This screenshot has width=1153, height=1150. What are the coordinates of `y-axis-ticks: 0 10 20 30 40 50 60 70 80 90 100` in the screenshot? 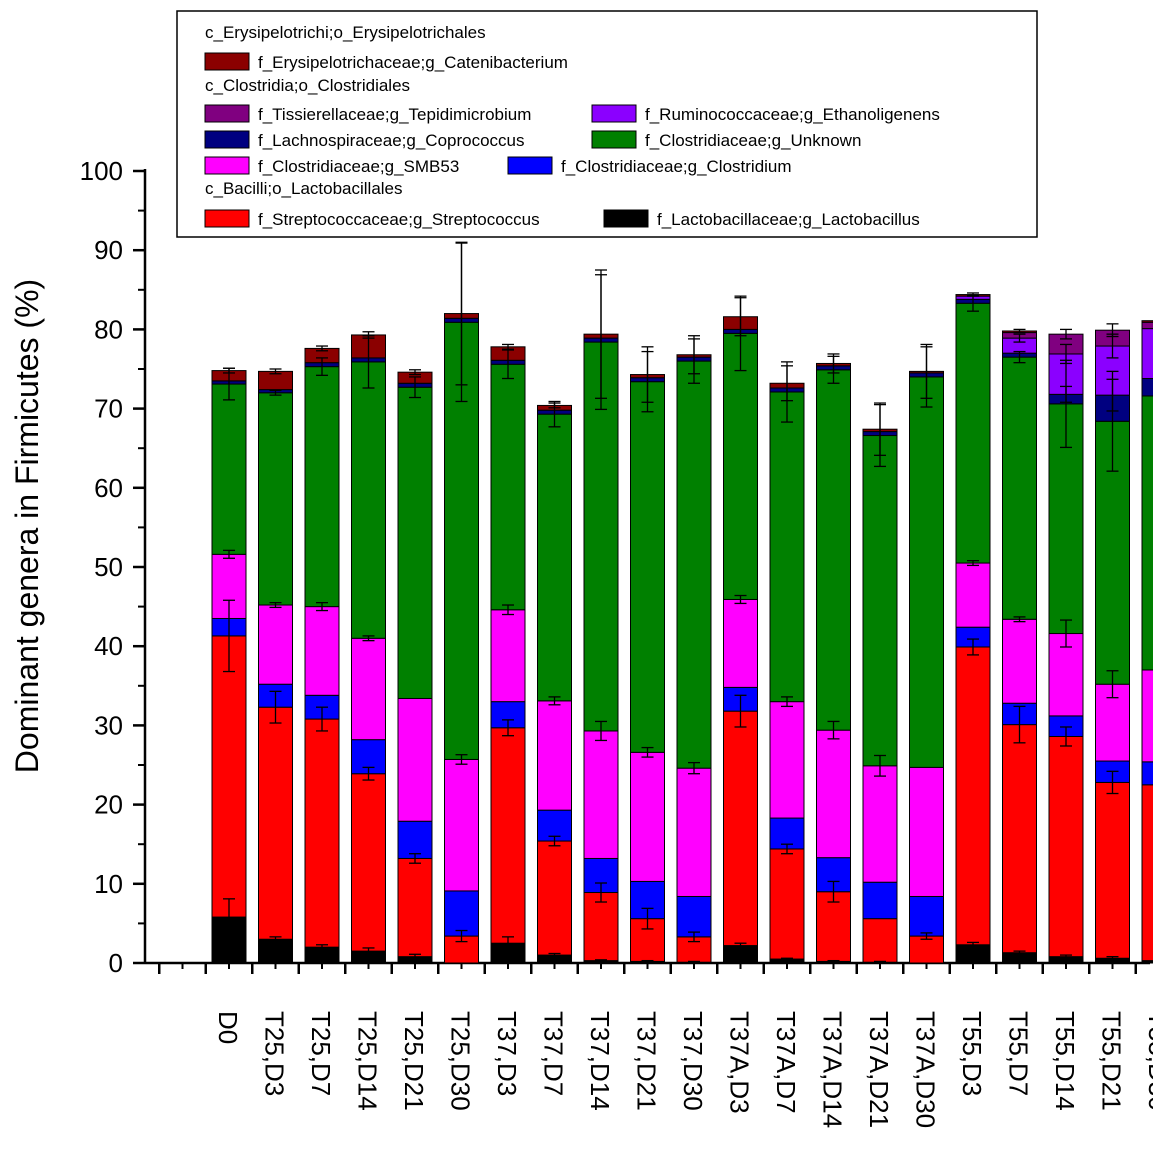 It's located at (112, 567).